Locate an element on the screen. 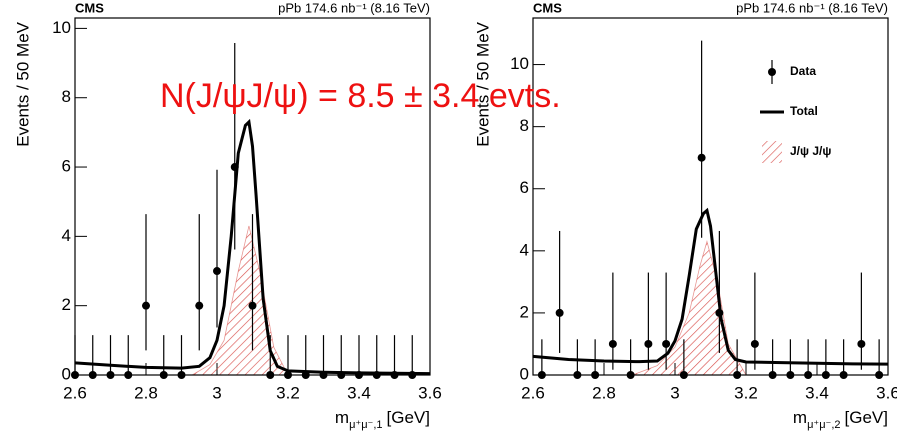  x-axis-title: mμ⁺μ⁻,2 [GeV] is located at coordinates (840, 419).